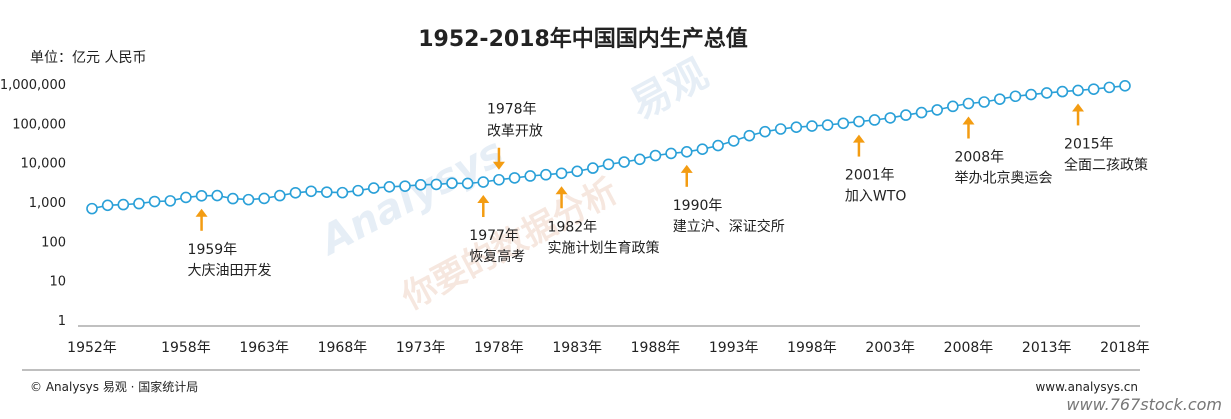 This screenshot has height=419, width=1231. Describe the element at coordinates (875, 197) in the screenshot. I see `annotation-event: 加入WTO` at that location.